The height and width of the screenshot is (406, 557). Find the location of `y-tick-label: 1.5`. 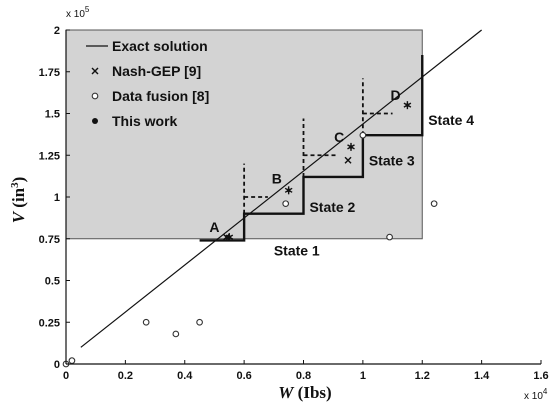

y-tick-label: 1.5 is located at coordinates (52, 115).